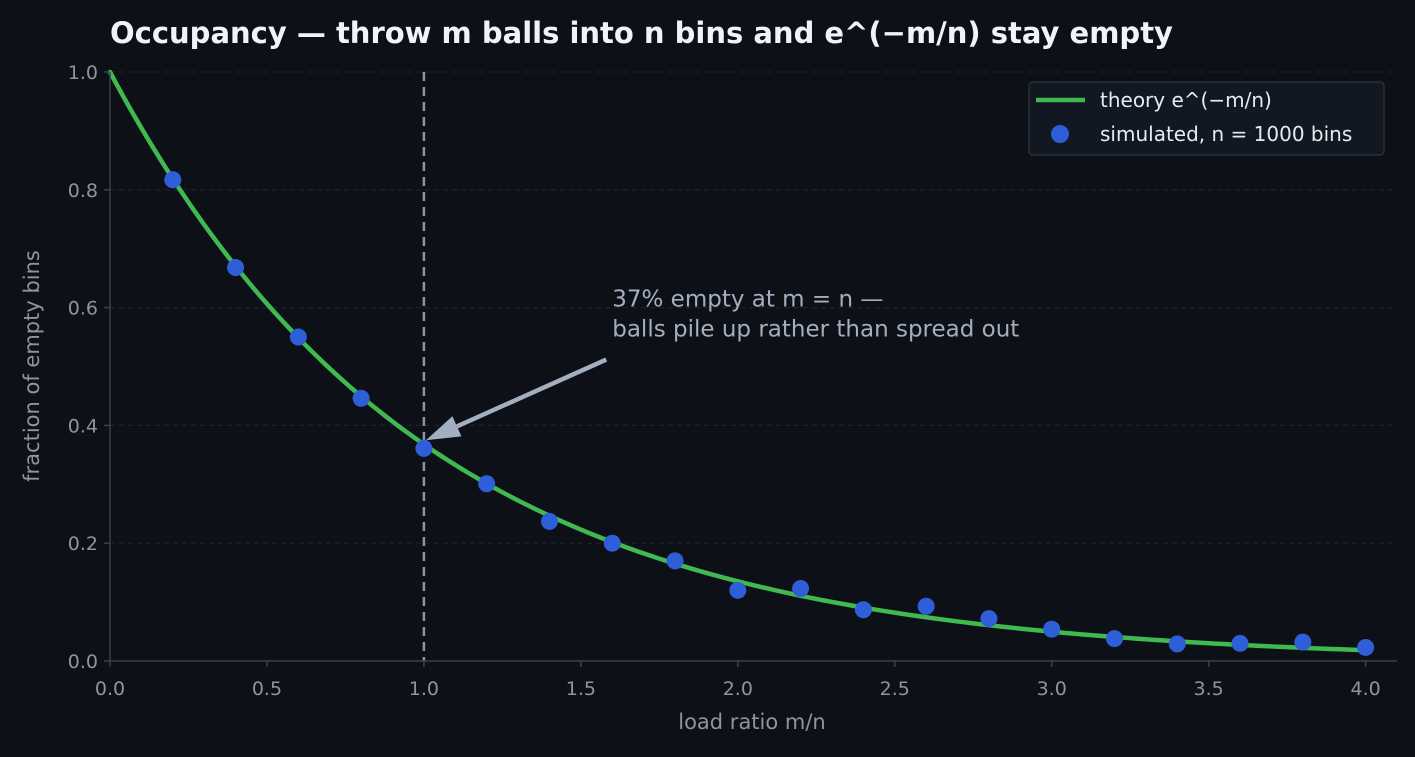 Image resolution: width=1415 pixels, height=757 pixels. Describe the element at coordinates (1206, 118) in the screenshot. I see `legend: theory e^(−m/n) simulated, n = 1000 bins` at that location.